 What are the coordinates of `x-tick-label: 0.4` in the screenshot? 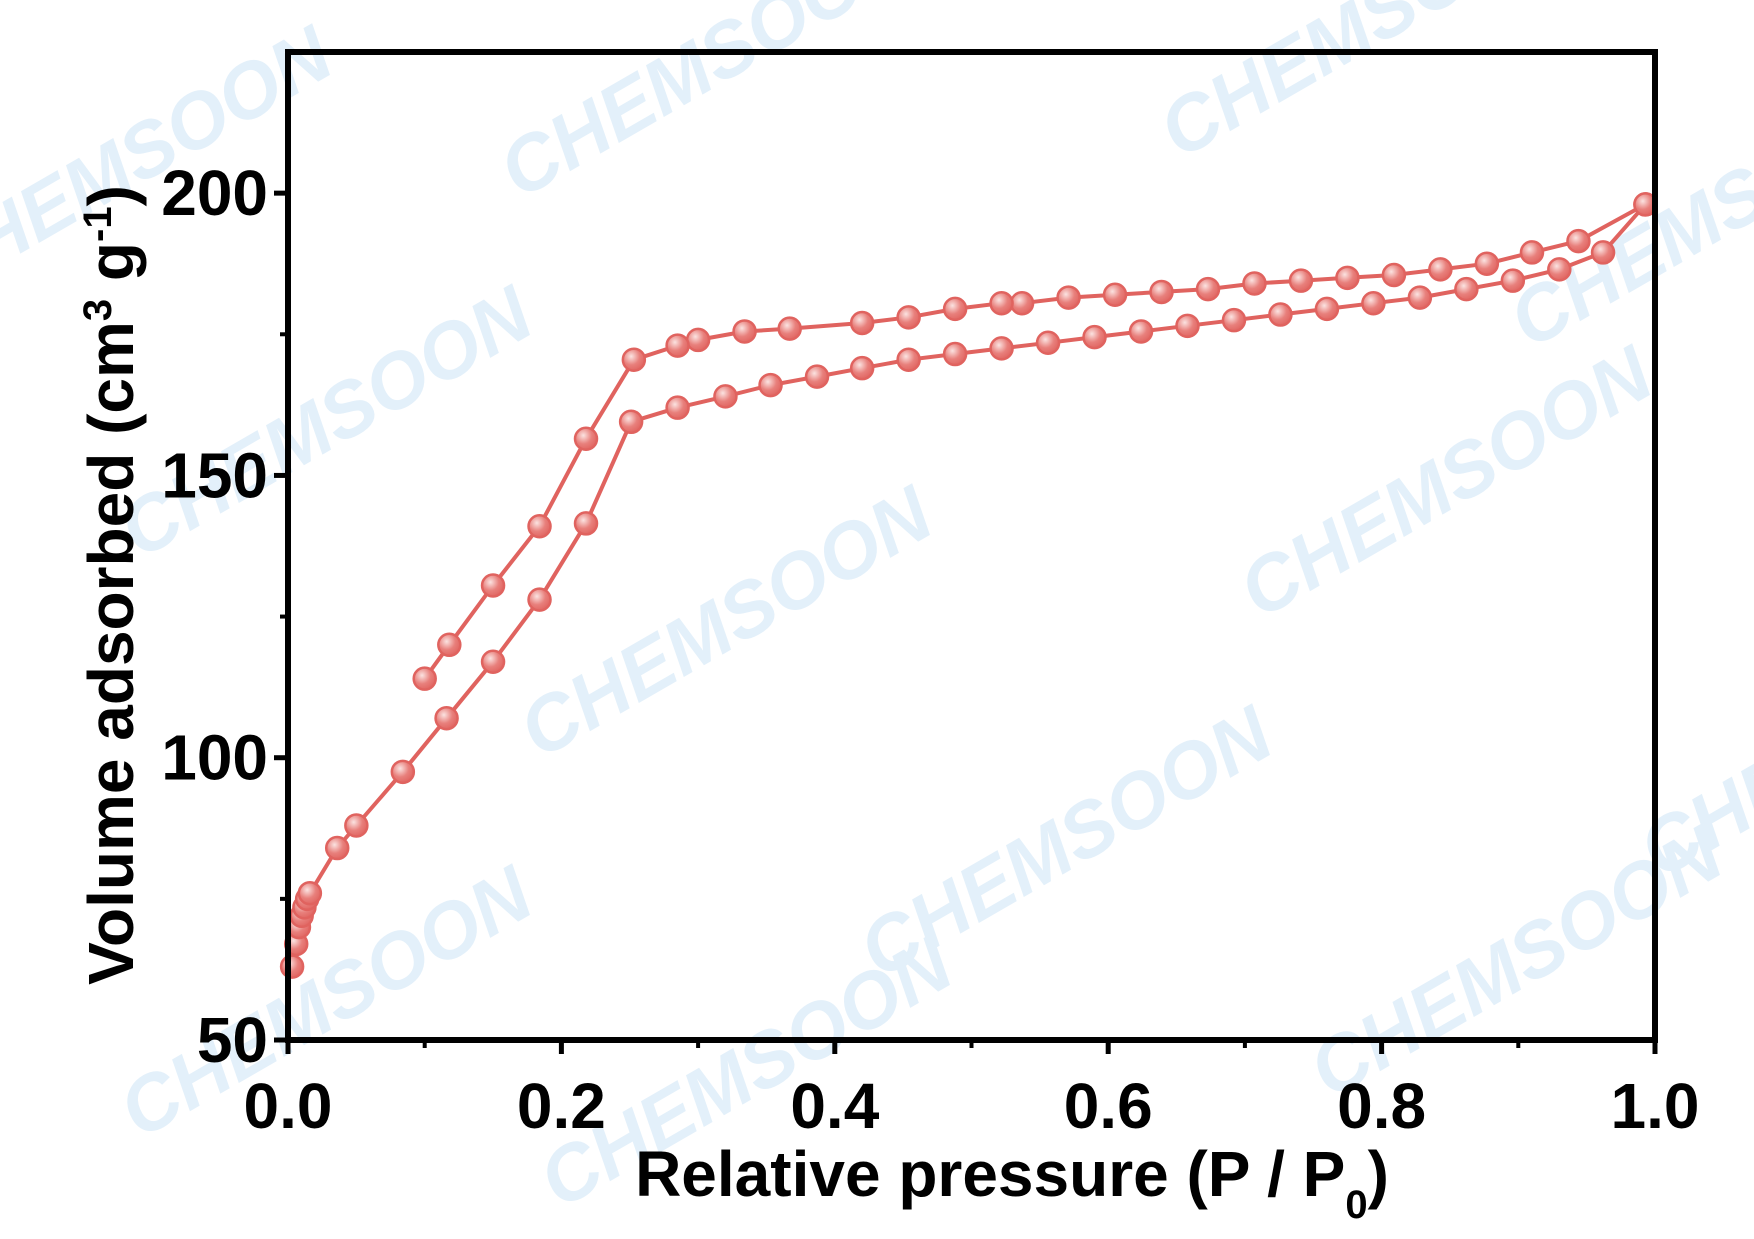 It's located at (834, 1106).